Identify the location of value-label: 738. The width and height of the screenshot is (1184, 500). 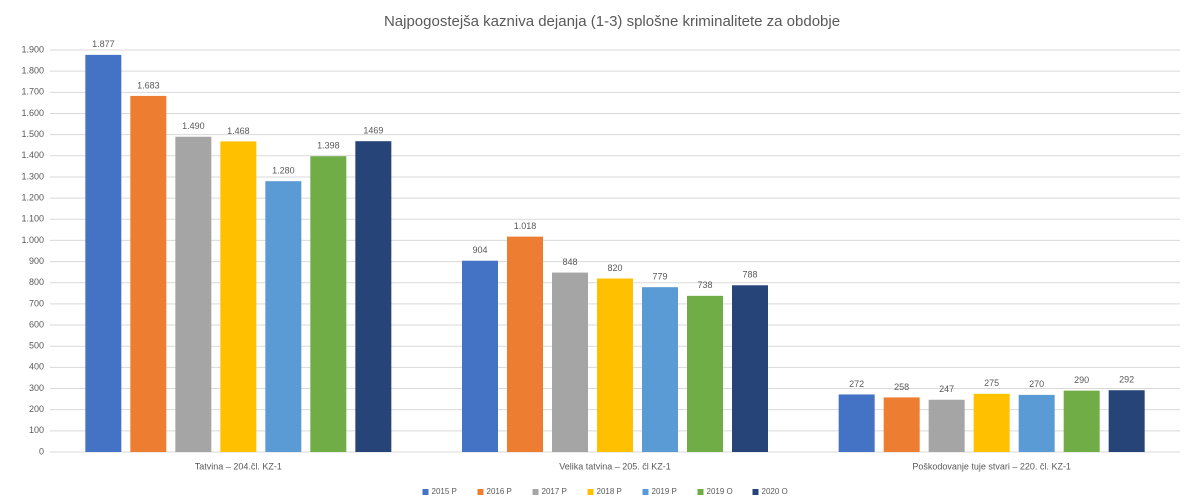
(704, 285).